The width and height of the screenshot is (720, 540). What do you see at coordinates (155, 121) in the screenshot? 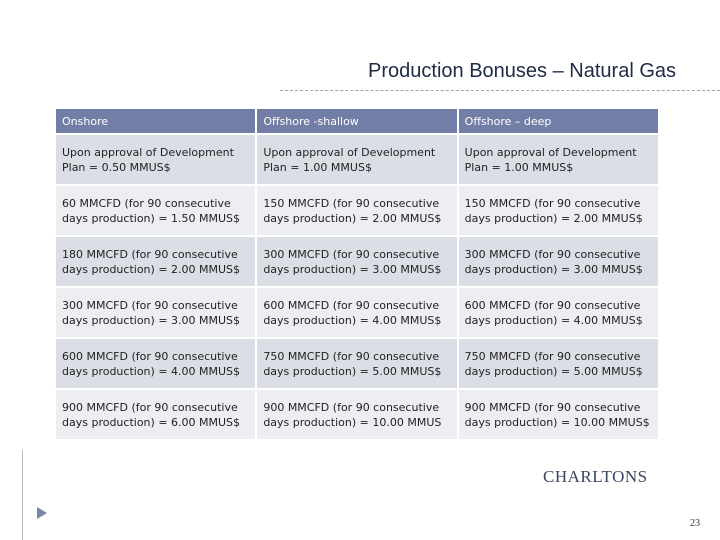
I see `header-cell: Onshore` at bounding box center [155, 121].